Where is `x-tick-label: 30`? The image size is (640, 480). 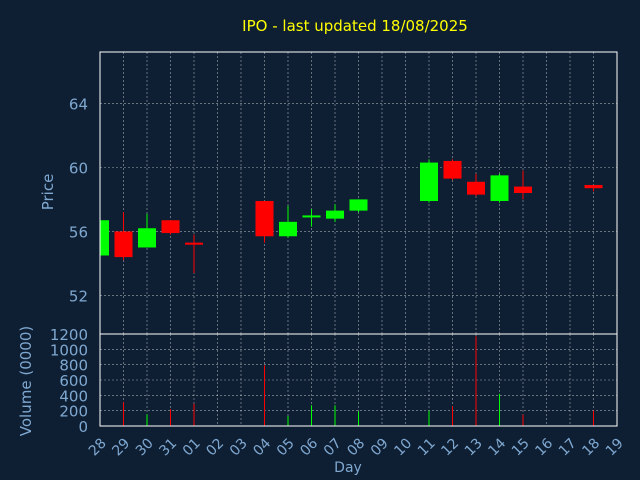 x-tick-label: 30 is located at coordinates (145, 447).